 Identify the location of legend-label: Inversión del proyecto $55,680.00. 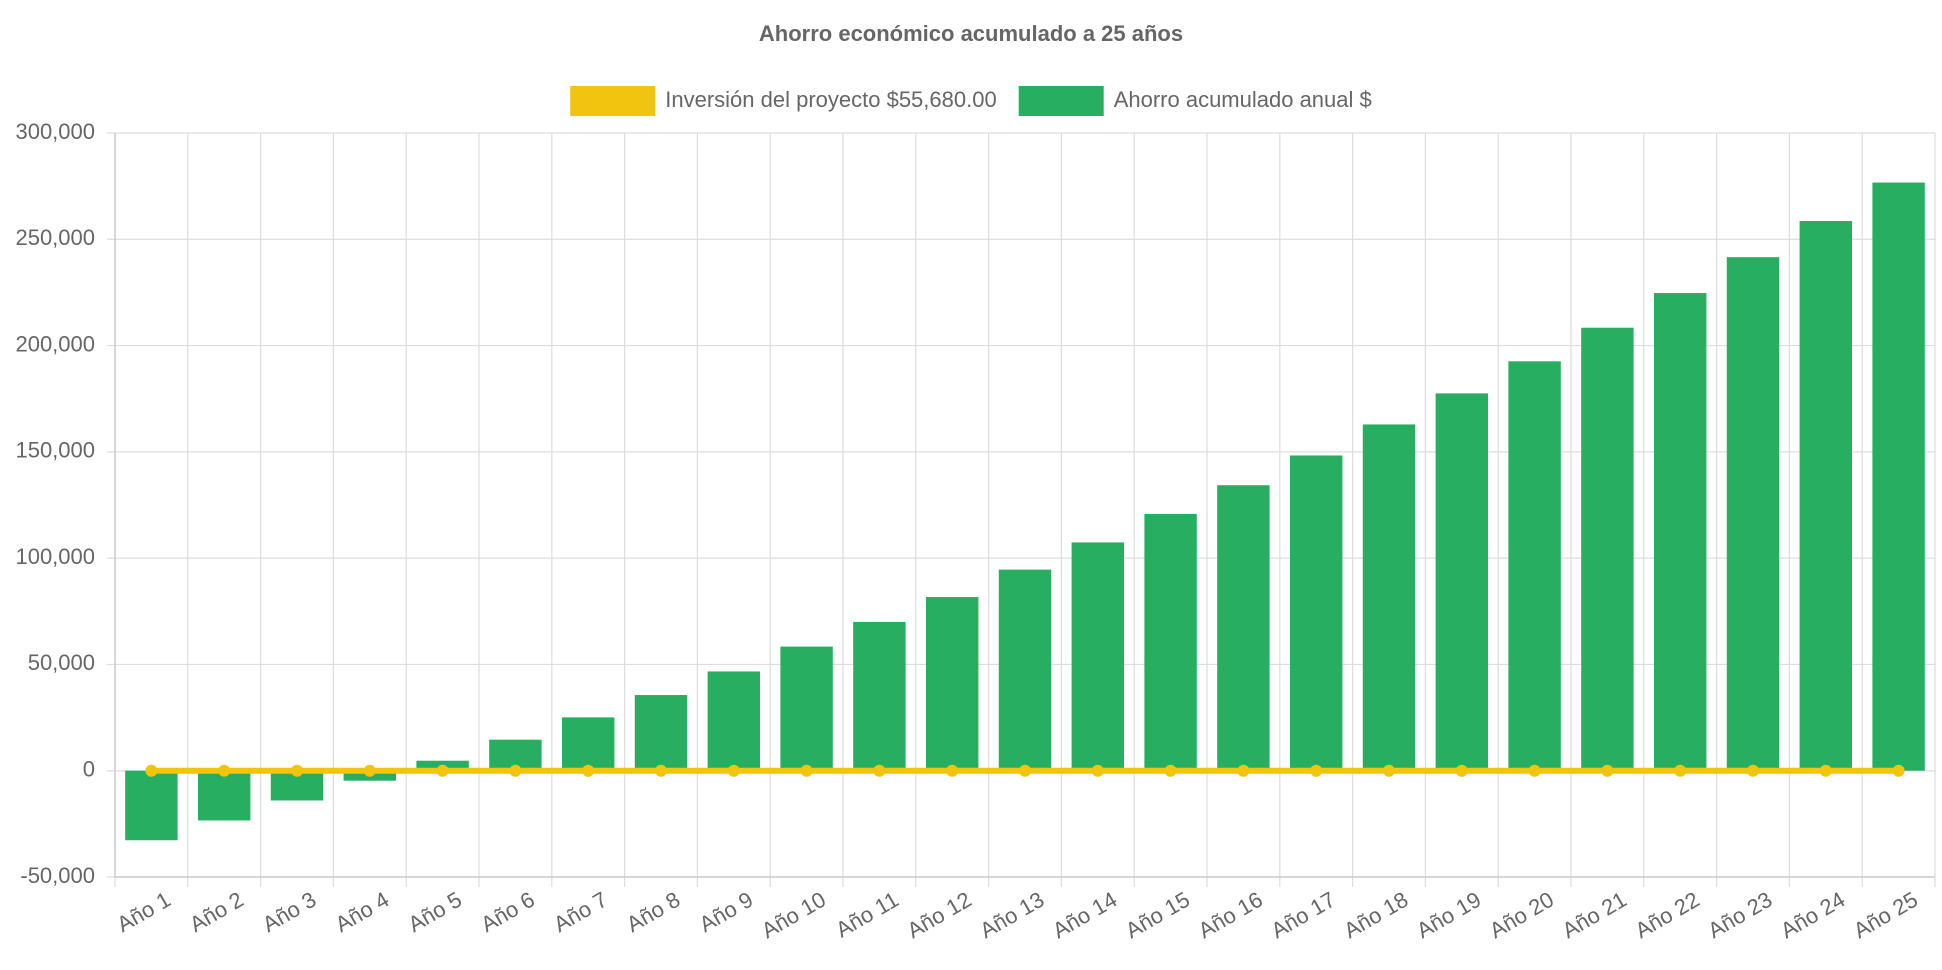
(830, 99).